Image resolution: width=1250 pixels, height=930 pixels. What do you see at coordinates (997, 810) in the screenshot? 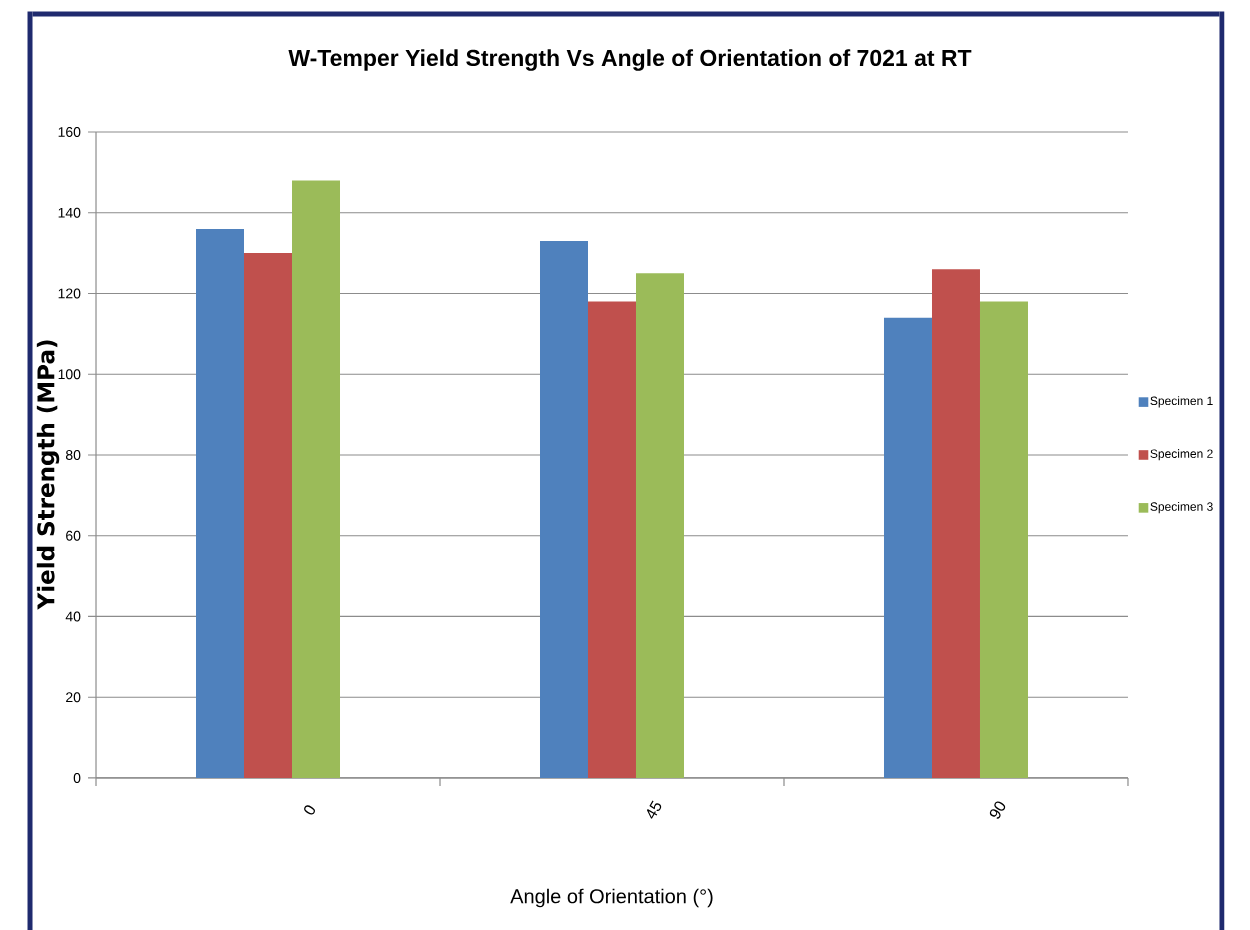
I see `x-tick-label: 90` at bounding box center [997, 810].